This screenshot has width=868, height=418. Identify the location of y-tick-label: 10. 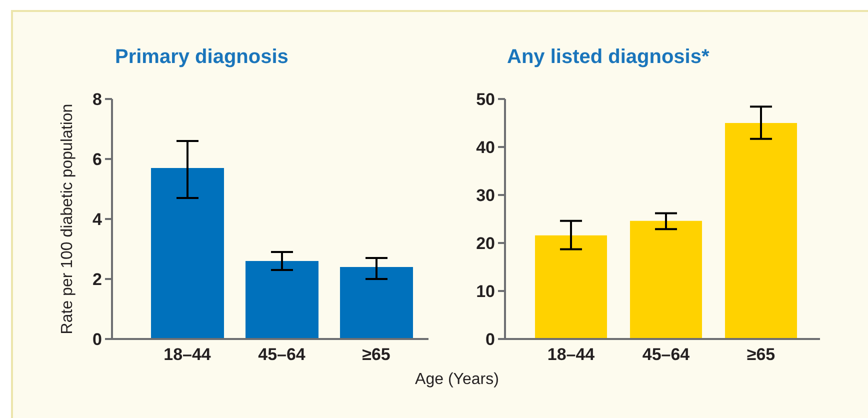
(485, 292).